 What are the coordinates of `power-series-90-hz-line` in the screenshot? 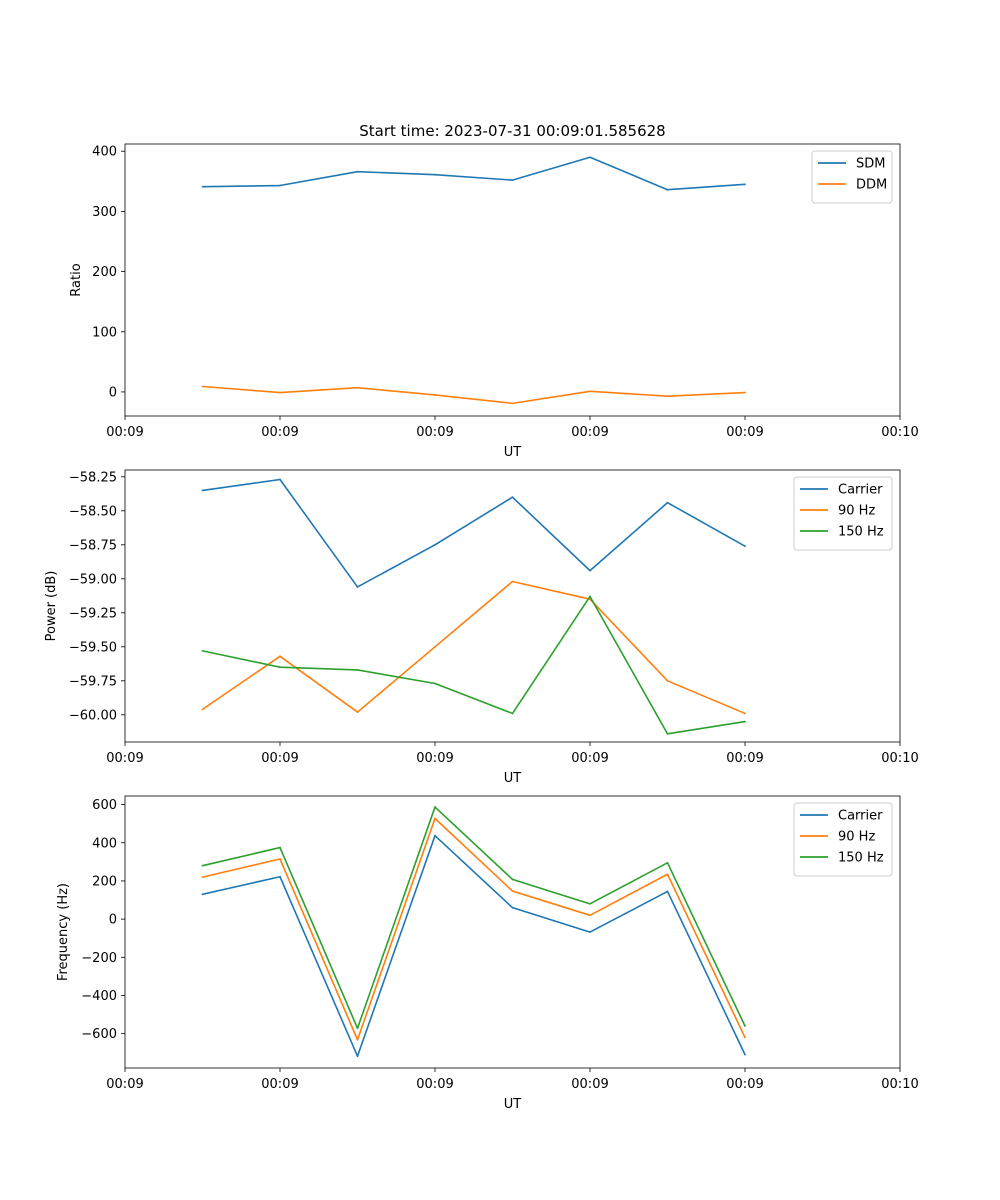 It's located at (474, 647).